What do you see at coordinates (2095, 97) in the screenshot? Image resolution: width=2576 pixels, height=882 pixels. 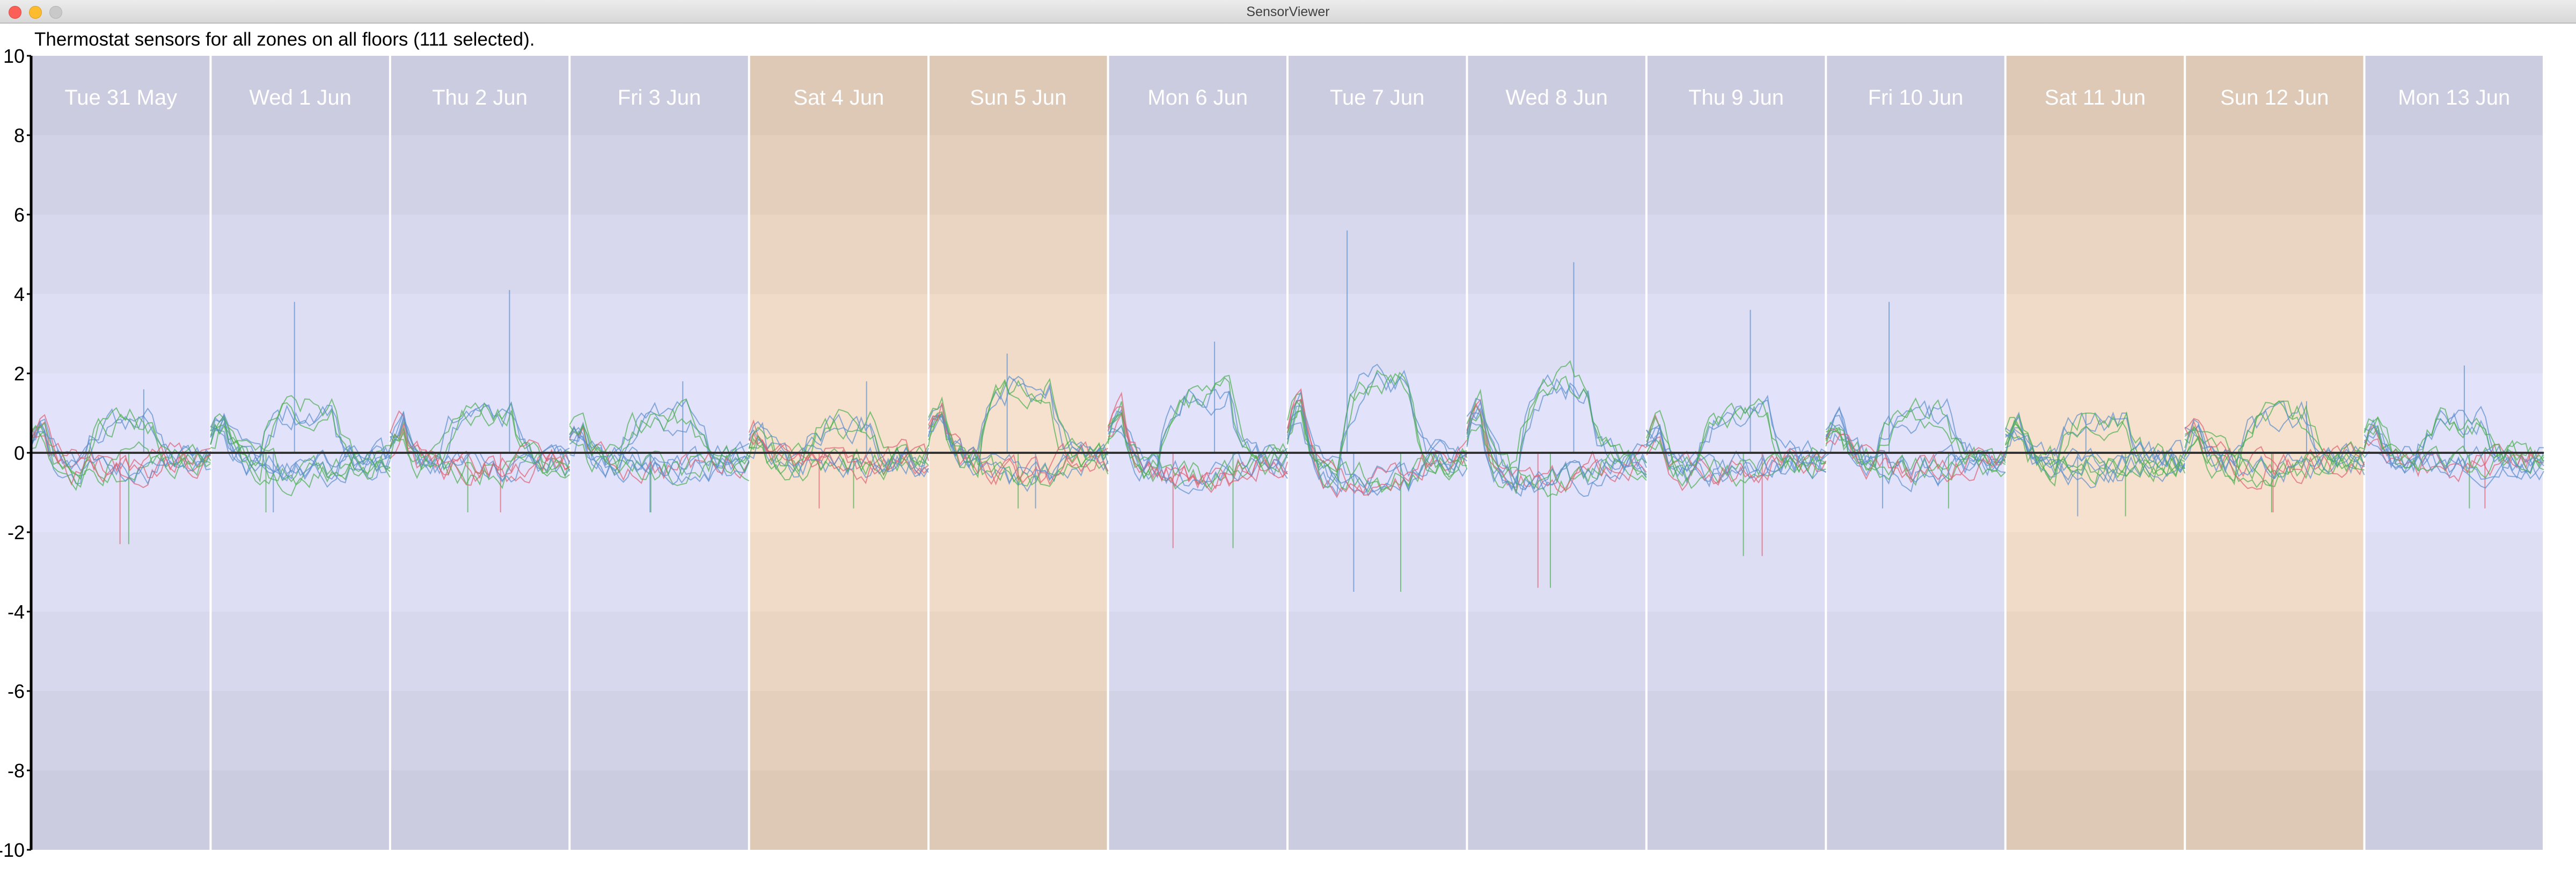 I see `day-label: Sat 11 Jun` at bounding box center [2095, 97].